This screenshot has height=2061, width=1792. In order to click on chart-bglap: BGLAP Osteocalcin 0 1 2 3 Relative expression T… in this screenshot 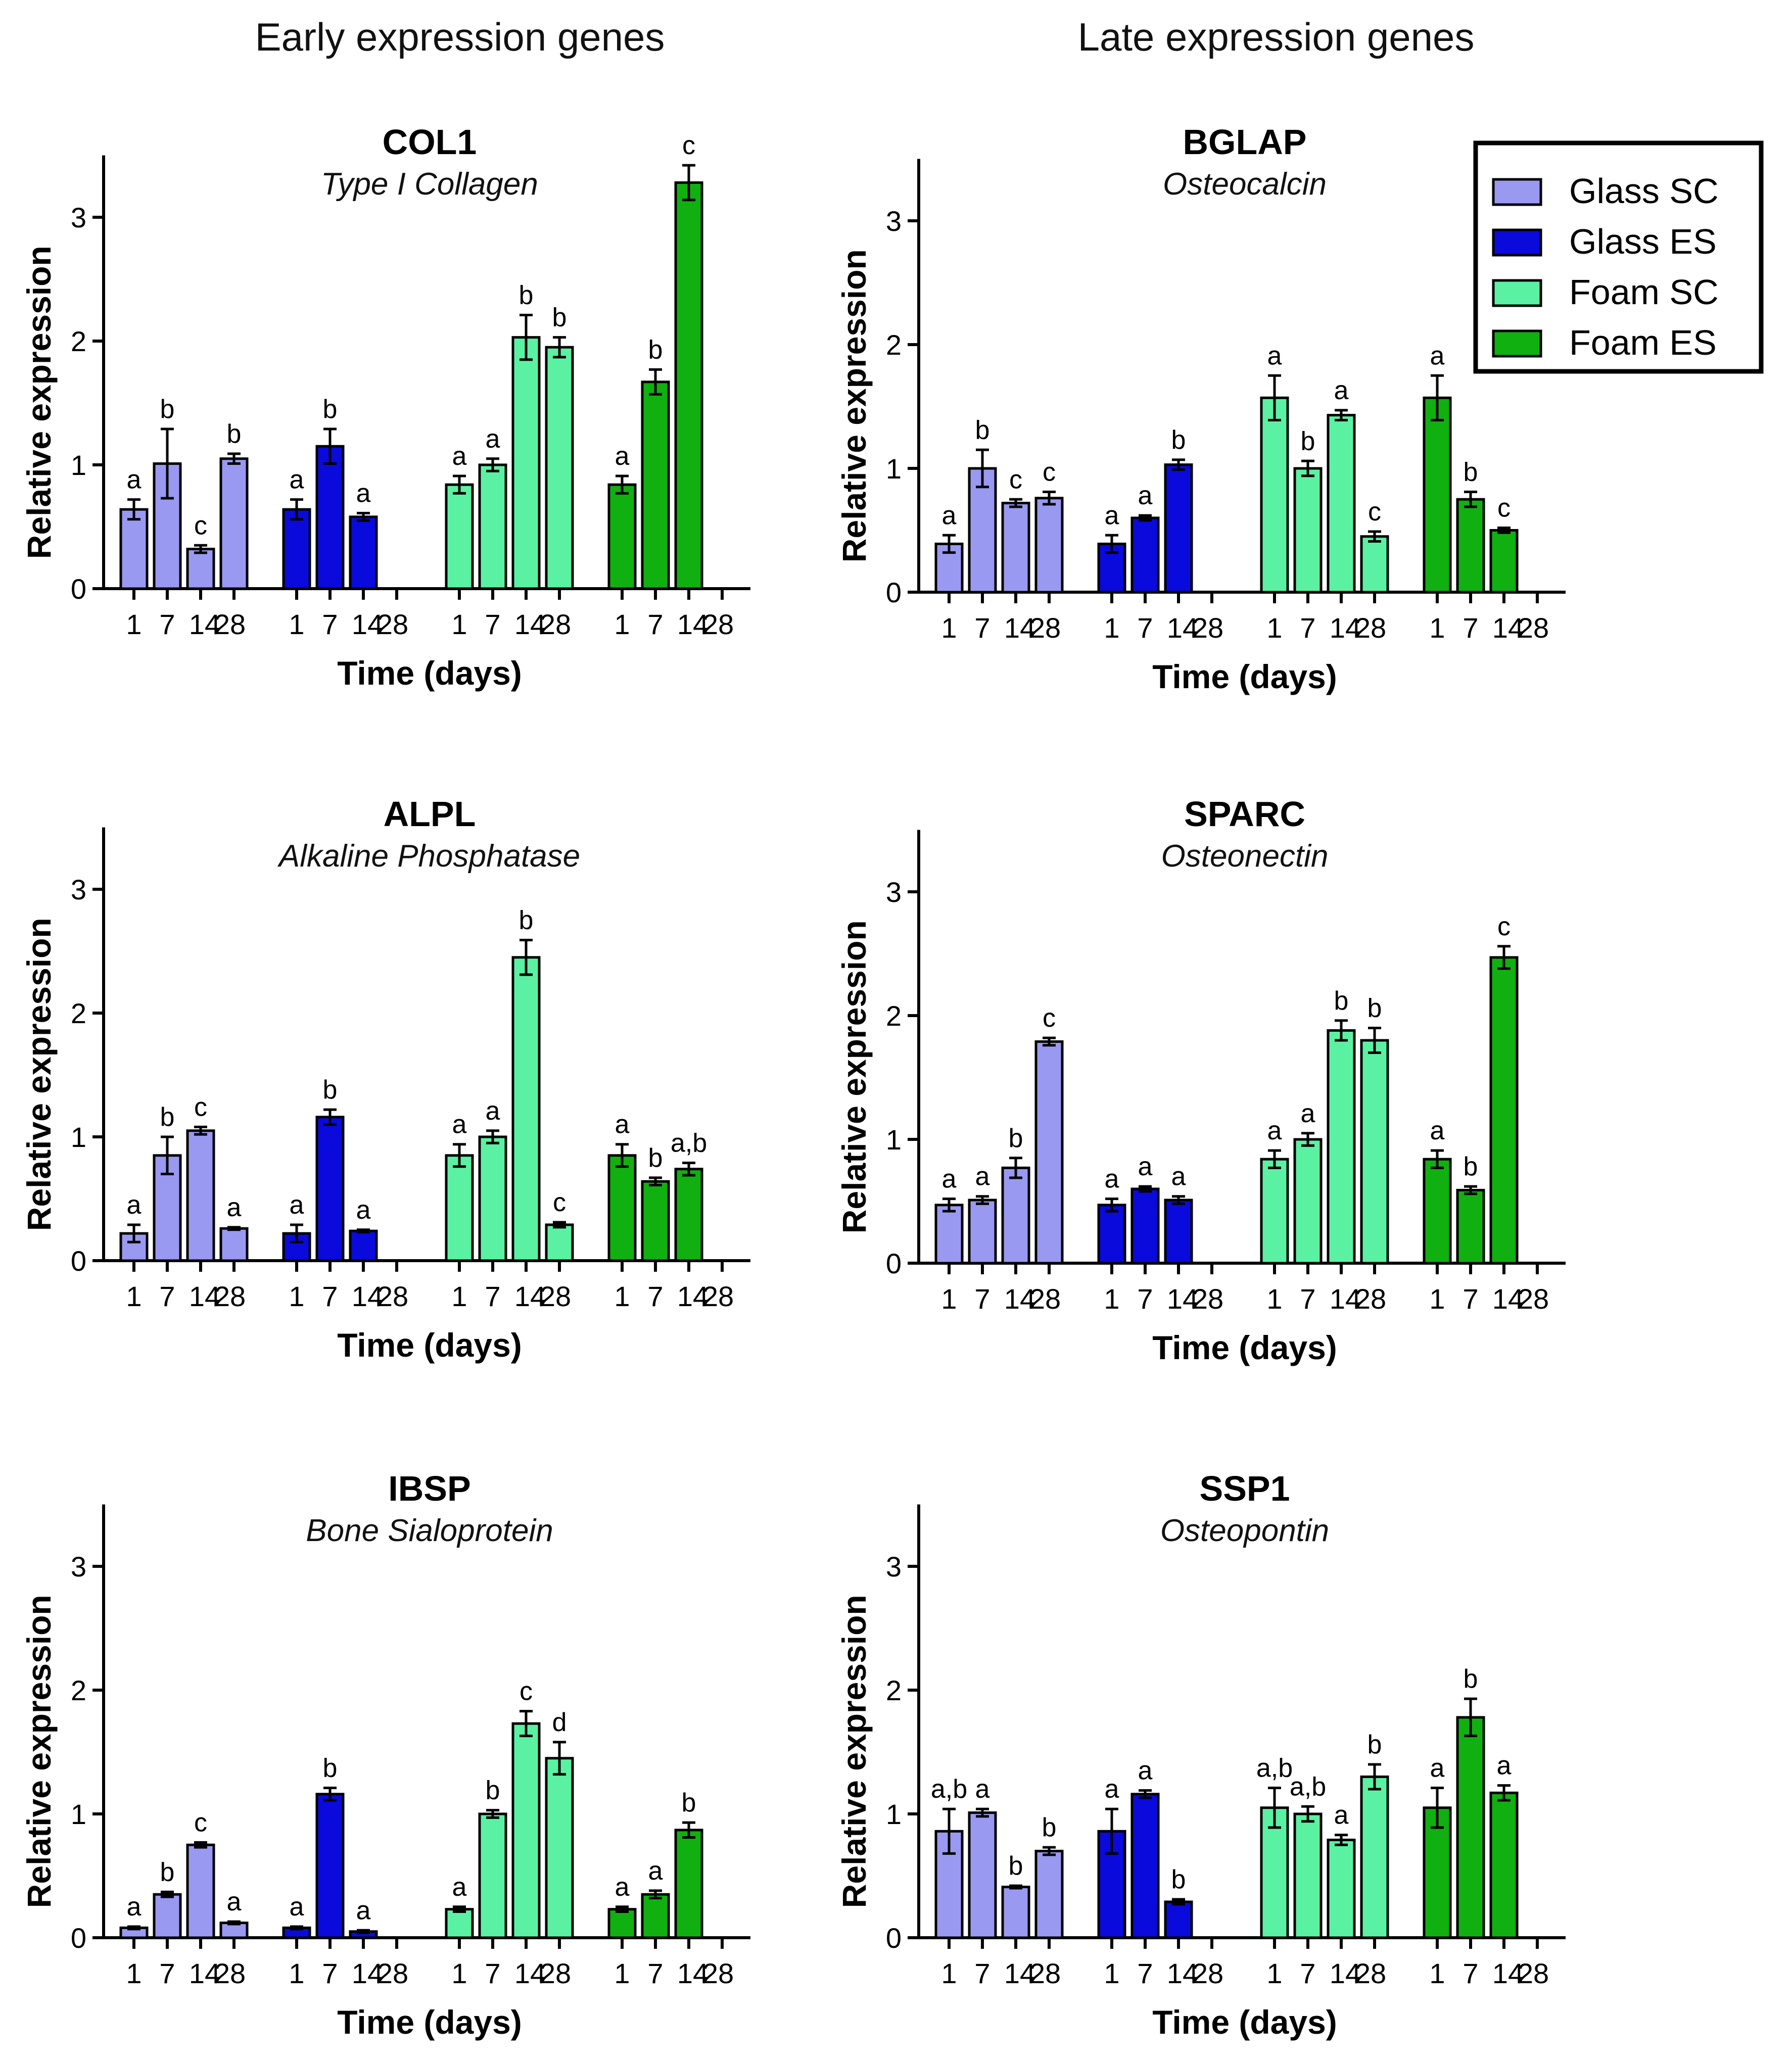, I will do `click(1200, 408)`.